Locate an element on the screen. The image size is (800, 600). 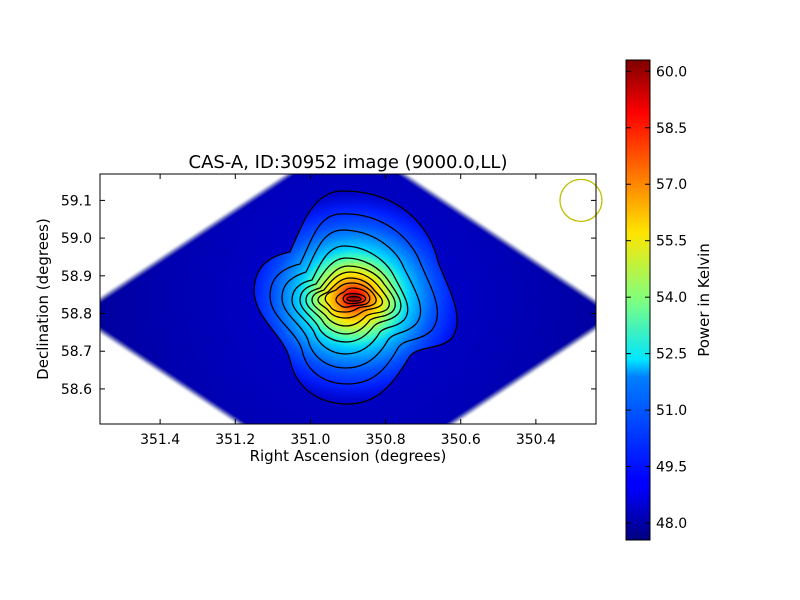
colorbar-tick-label: 58.5 is located at coordinates (671, 129).